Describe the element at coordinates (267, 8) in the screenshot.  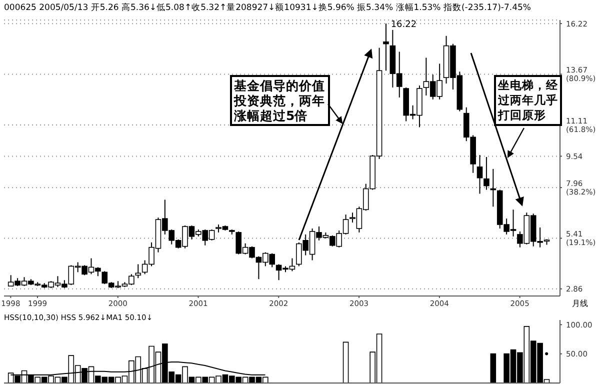
I see `chart-subtitle: 000625 2005/05/13 开5.26 高5.36↓低5.08↑收5.32↑量208927↓额10931↓换5.96% 振5.34% 涨幅1.53% 指数(-235.17)-7.45%` at that location.